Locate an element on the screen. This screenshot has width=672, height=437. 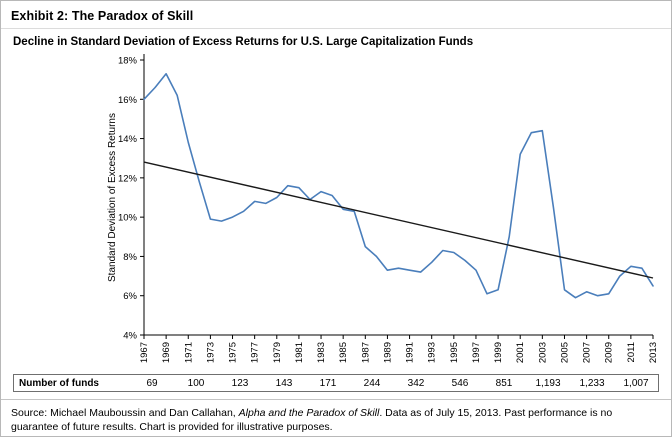
x-tick-label: 1995 is located at coordinates (454, 352).